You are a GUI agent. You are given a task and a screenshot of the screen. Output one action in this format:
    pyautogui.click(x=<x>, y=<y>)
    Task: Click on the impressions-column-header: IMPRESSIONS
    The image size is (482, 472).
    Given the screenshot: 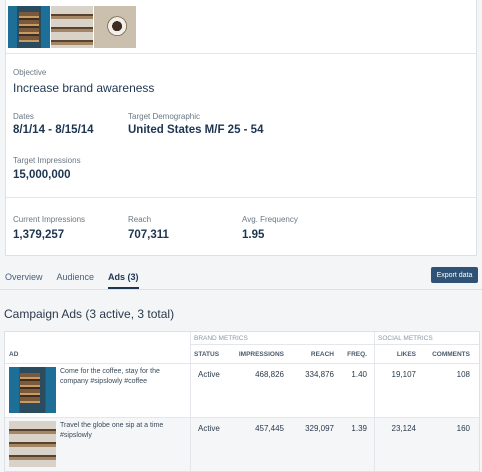 What is the action you would take?
    pyautogui.click(x=261, y=354)
    